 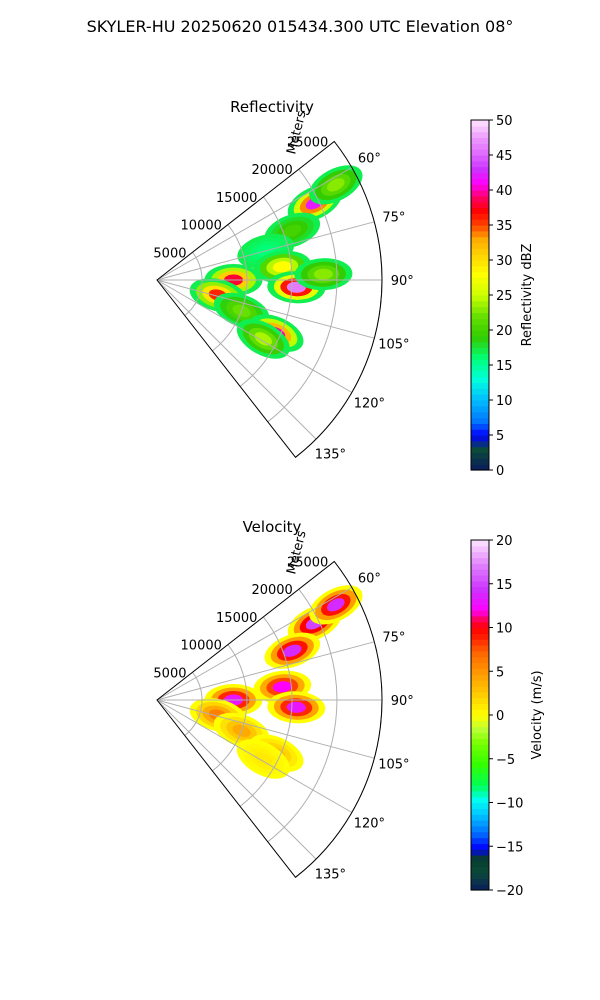 I want to click on azimuth-tick-label: 75°, so click(x=393, y=218).